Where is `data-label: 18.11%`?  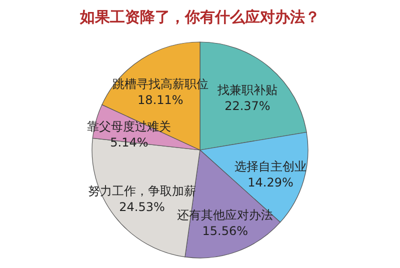 data-label: 18.11% is located at coordinates (161, 100).